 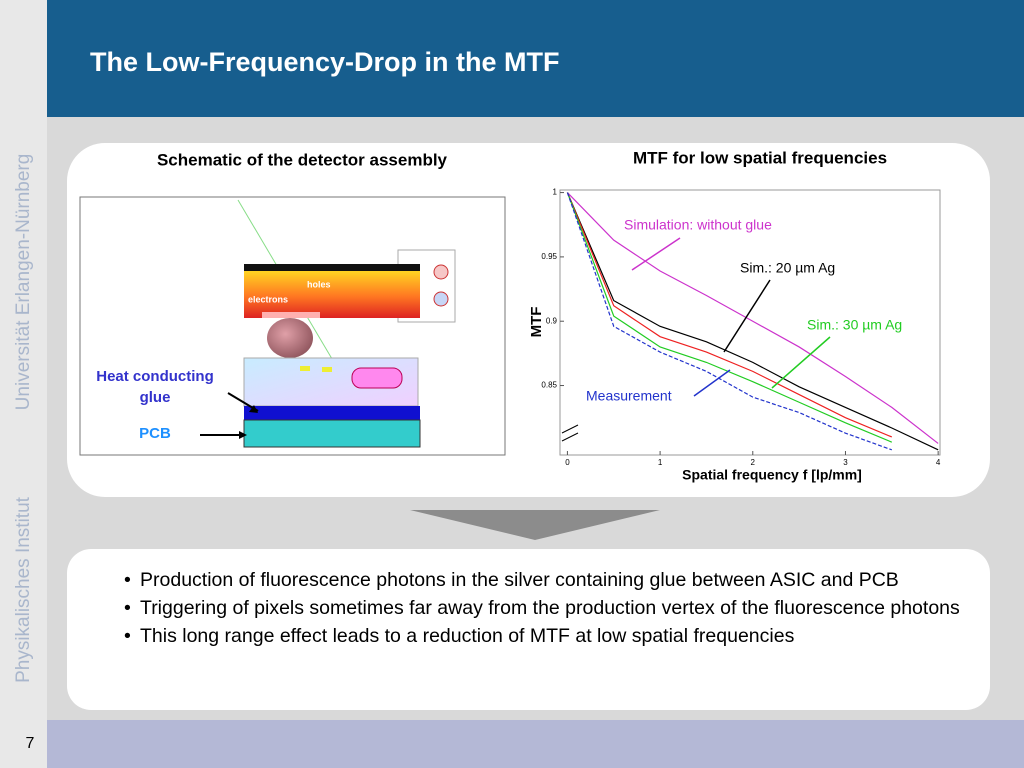 I want to click on annotation: Sim.: 20 µm Ag, so click(x=787, y=268).